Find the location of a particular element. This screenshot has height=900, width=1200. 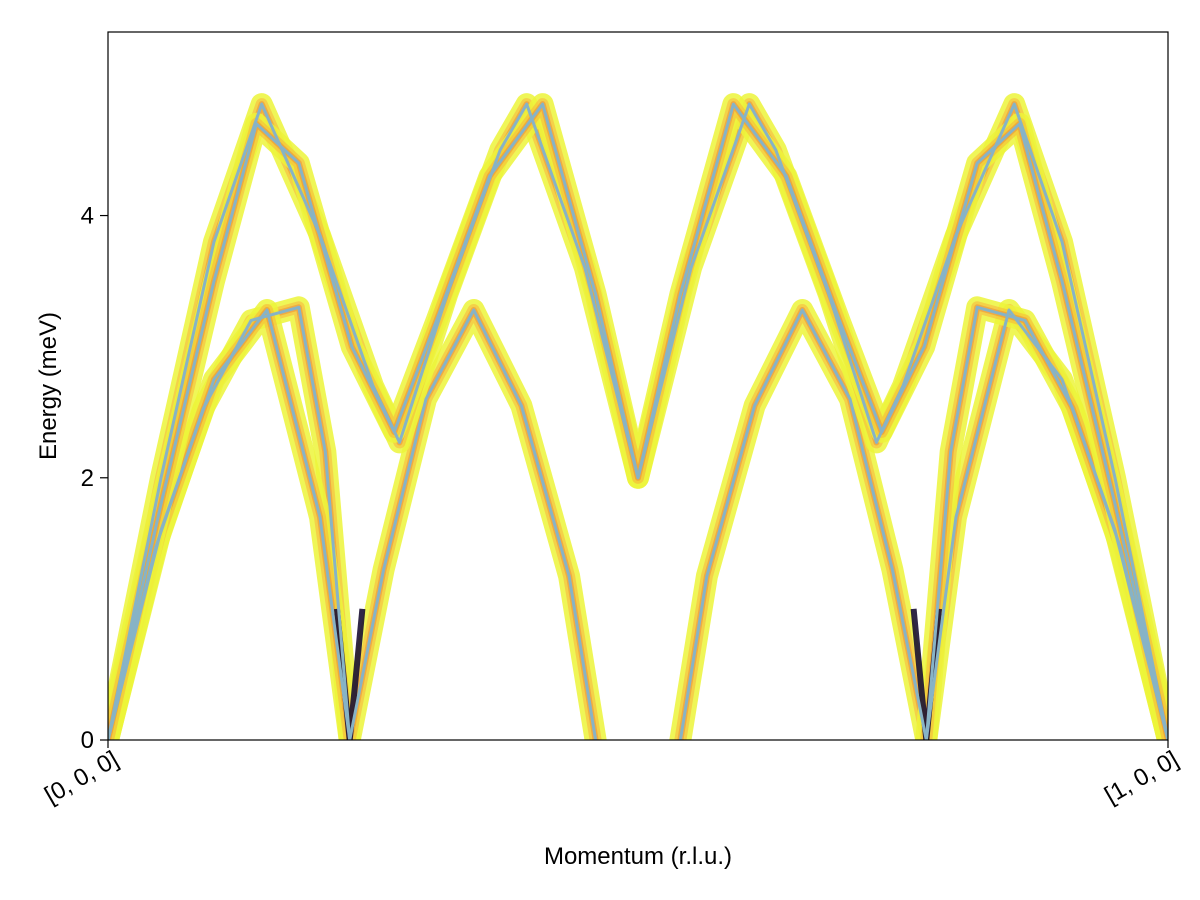

y-axis-label: Energy (meV) is located at coordinates (48, 386).